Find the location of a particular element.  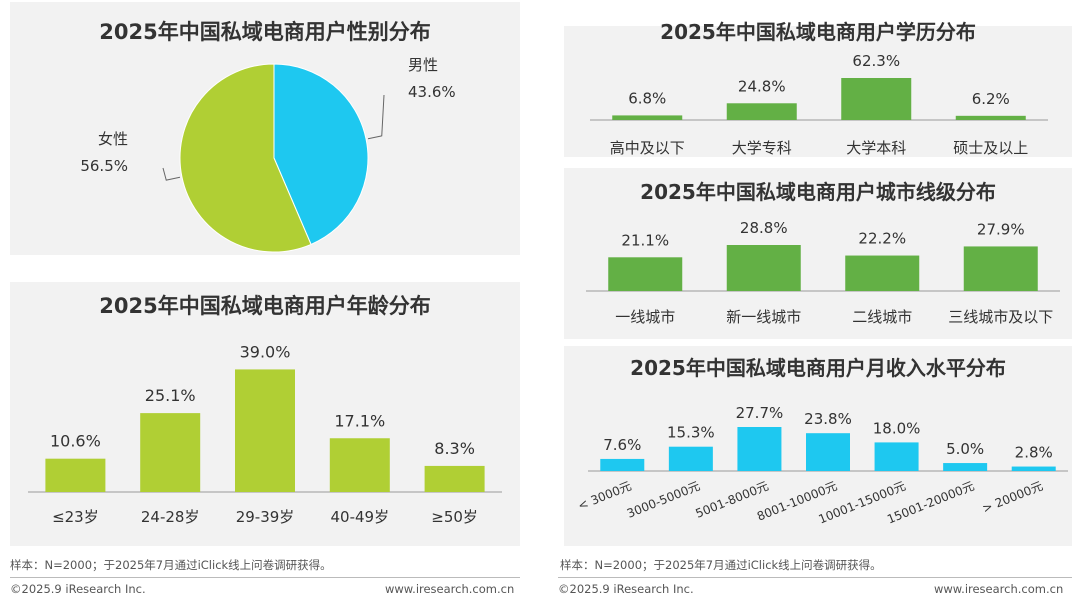

copyright-right: ©2025.9 iResearch Inc. is located at coordinates (626, 589).